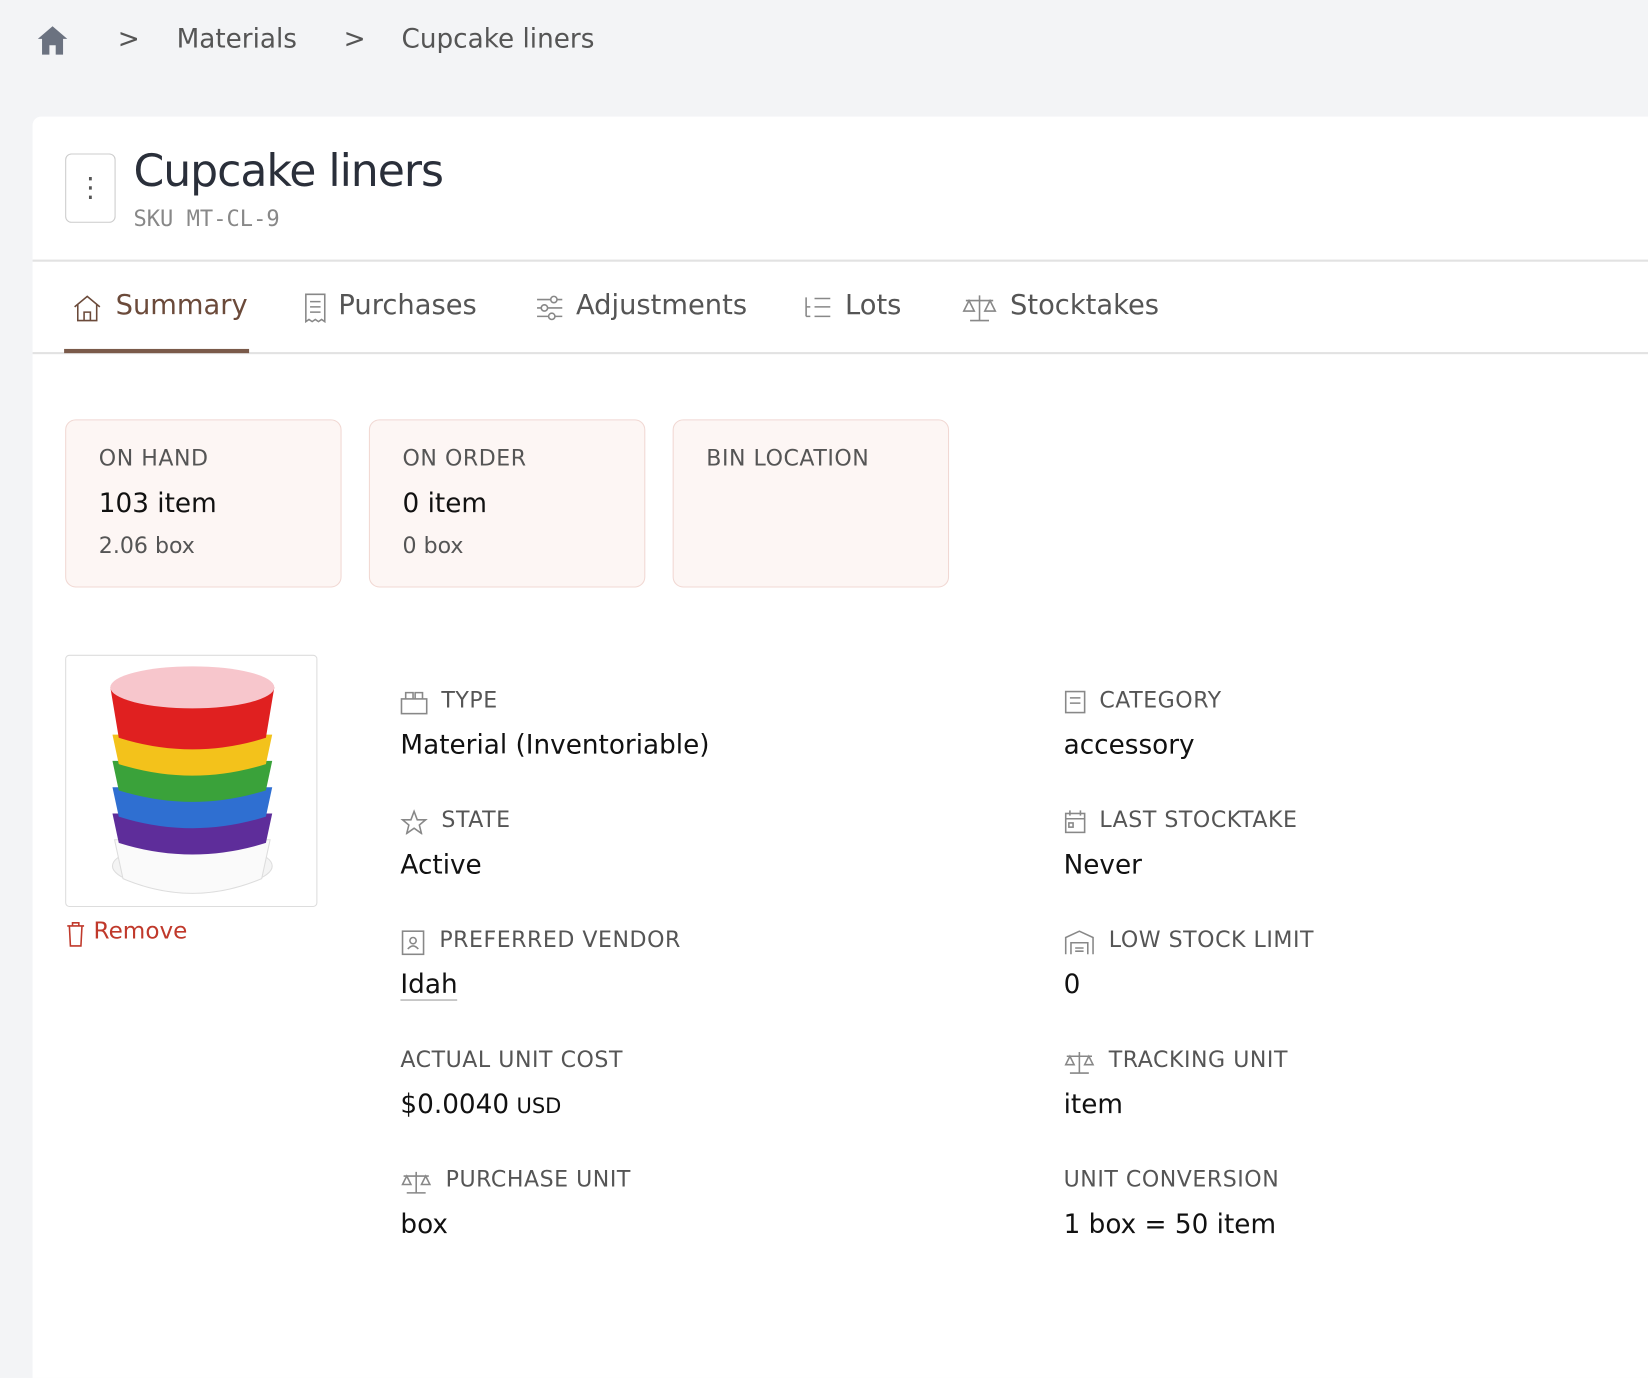  Describe the element at coordinates (1160, 700) in the screenshot. I see `field-label: CATEGORY` at that location.